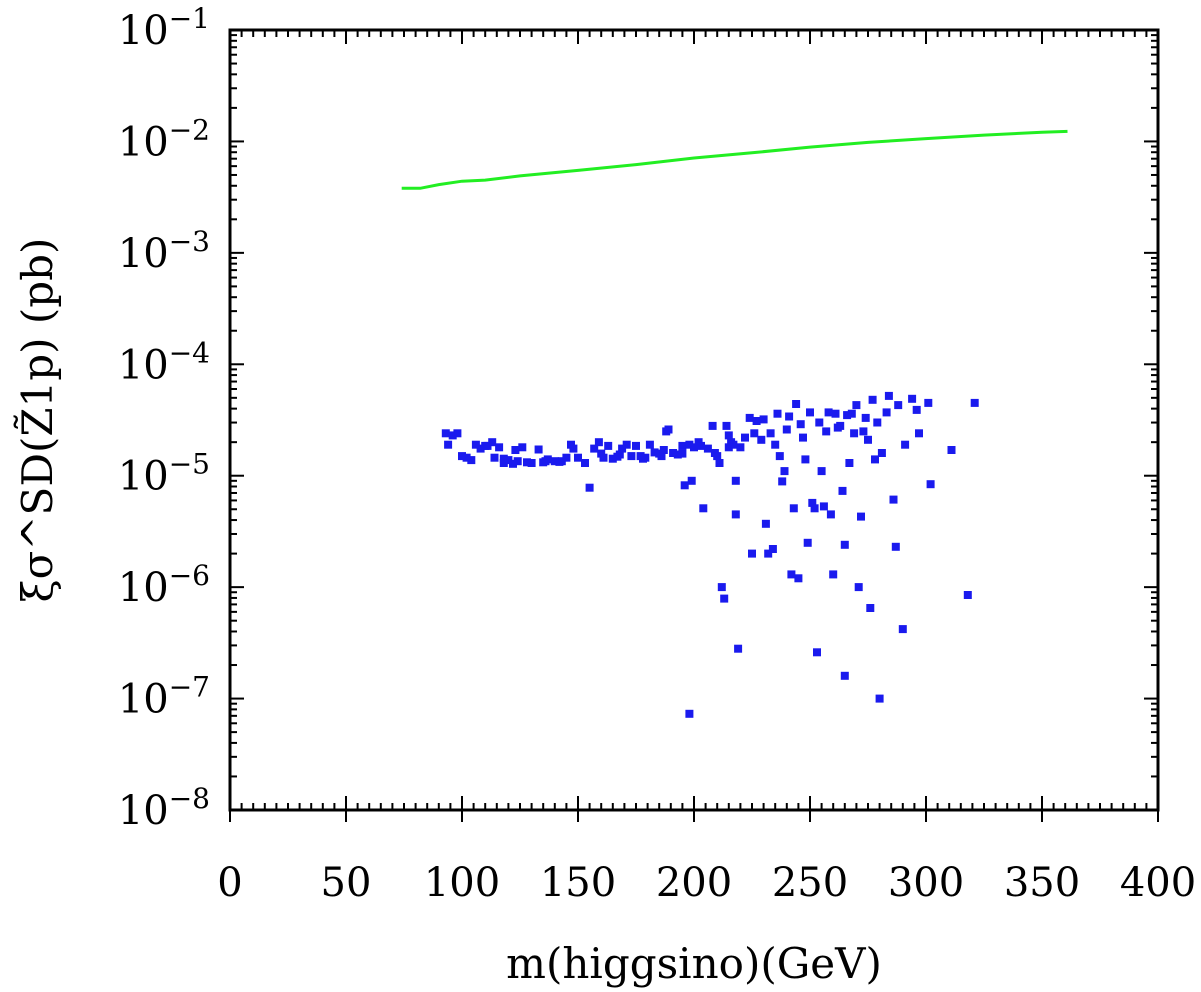 Image resolution: width=1201 pixels, height=992 pixels. What do you see at coordinates (734, 159) in the screenshot?
I see `series-line` at bounding box center [734, 159].